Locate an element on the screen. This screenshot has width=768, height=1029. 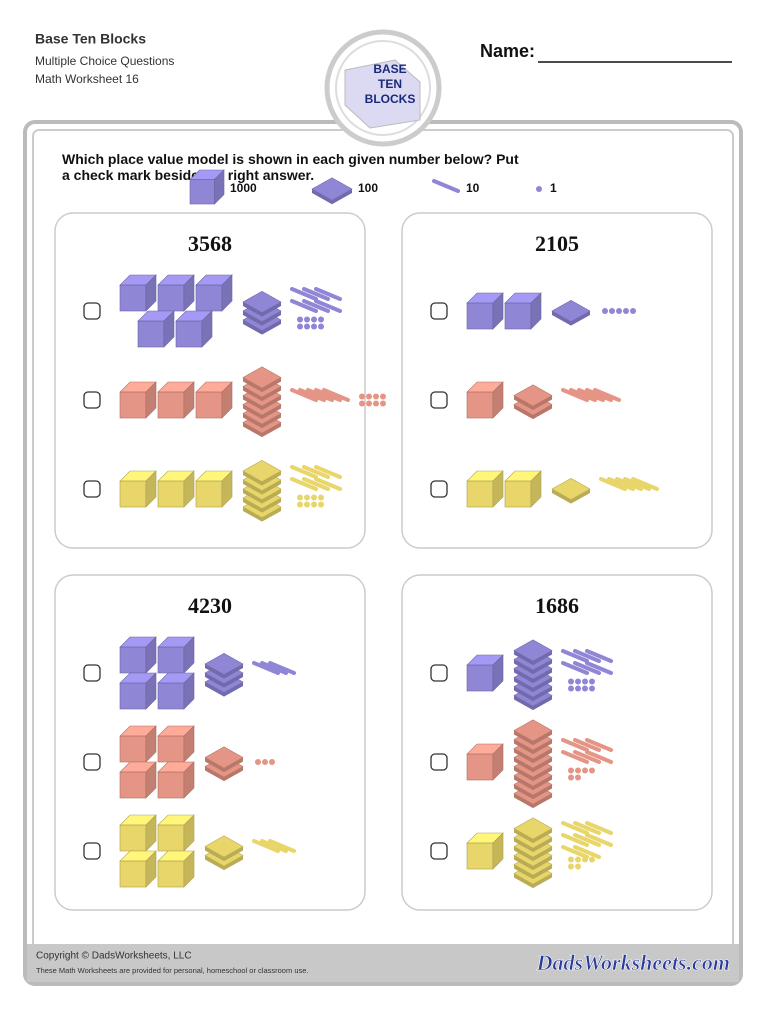
logo-cube is located at coordinates (382, 94).